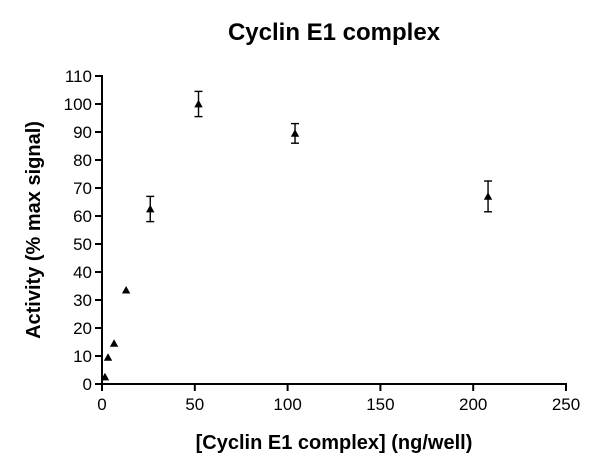  What do you see at coordinates (101, 404) in the screenshot?
I see `x-tick-label: 0` at bounding box center [101, 404].